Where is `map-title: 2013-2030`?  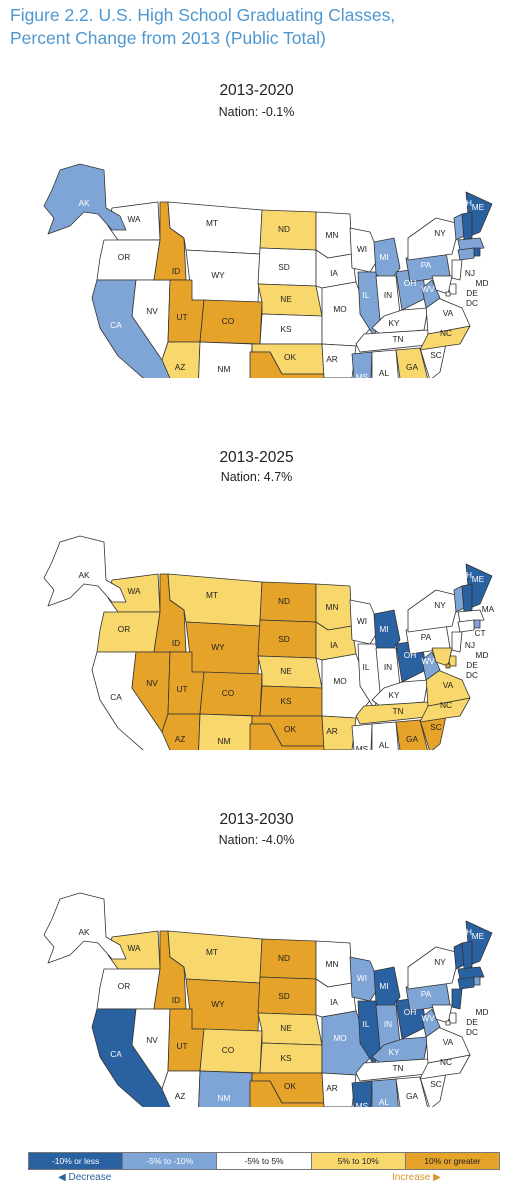
map-title: 2013-2030 is located at coordinates (256, 819).